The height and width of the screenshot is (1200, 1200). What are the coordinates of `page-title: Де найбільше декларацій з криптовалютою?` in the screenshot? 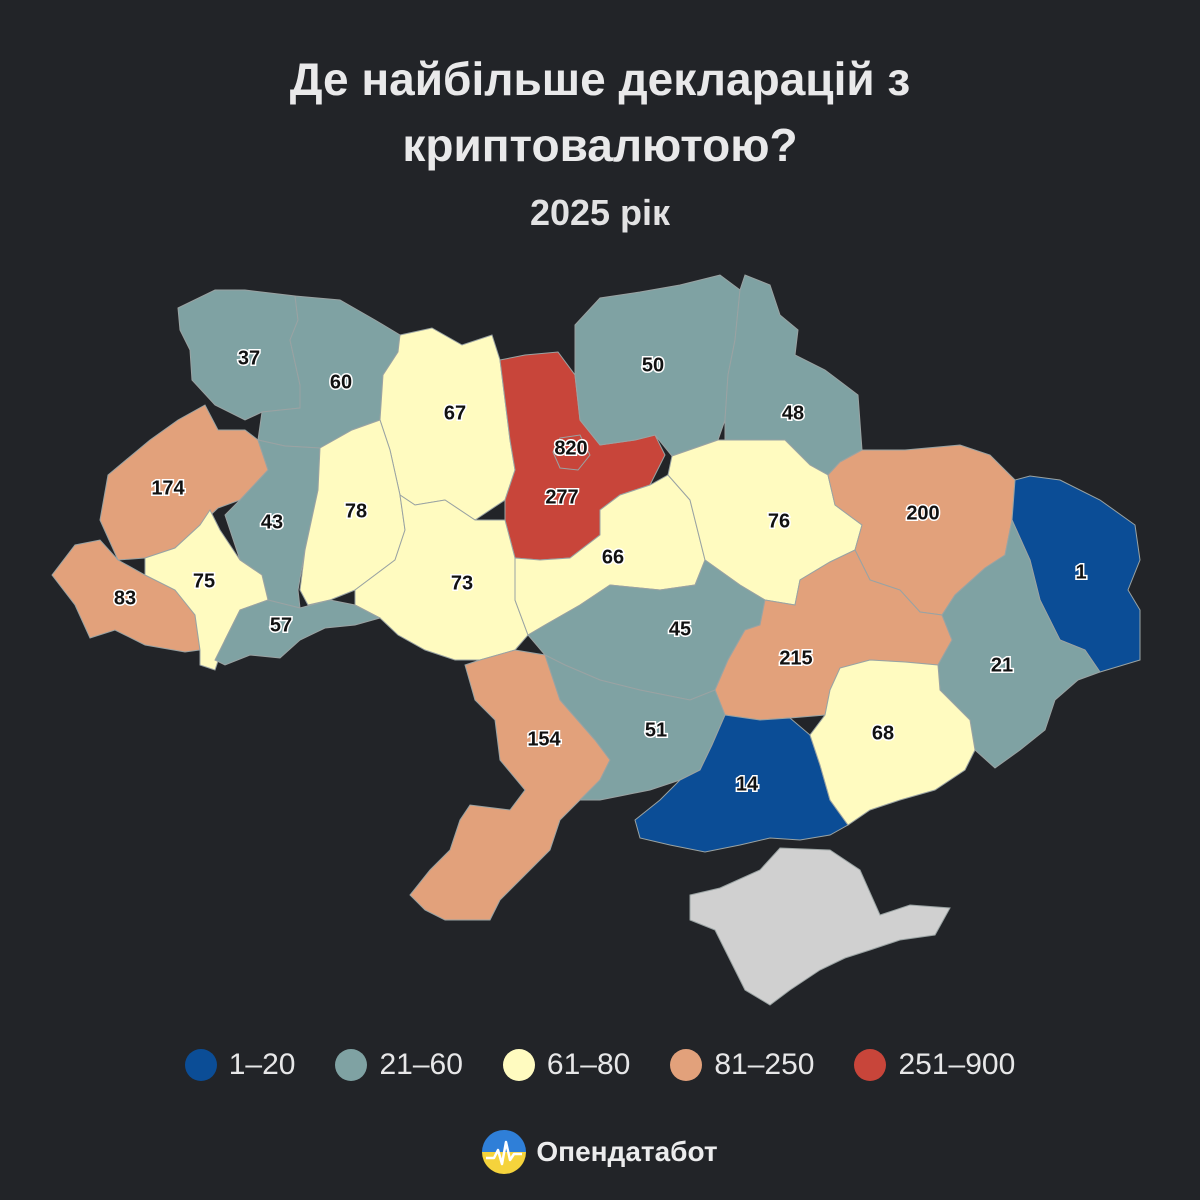 It's located at (600, 112).